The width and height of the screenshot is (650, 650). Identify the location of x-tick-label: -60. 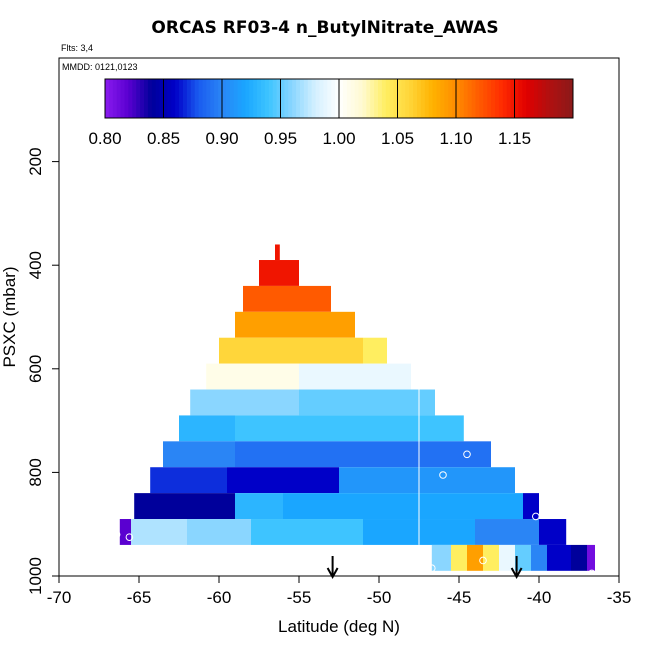
(219, 597).